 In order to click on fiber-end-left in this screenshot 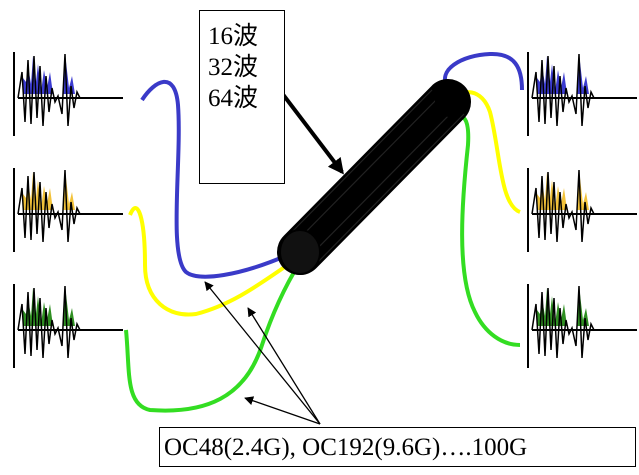, I will do `click(300, 252)`.